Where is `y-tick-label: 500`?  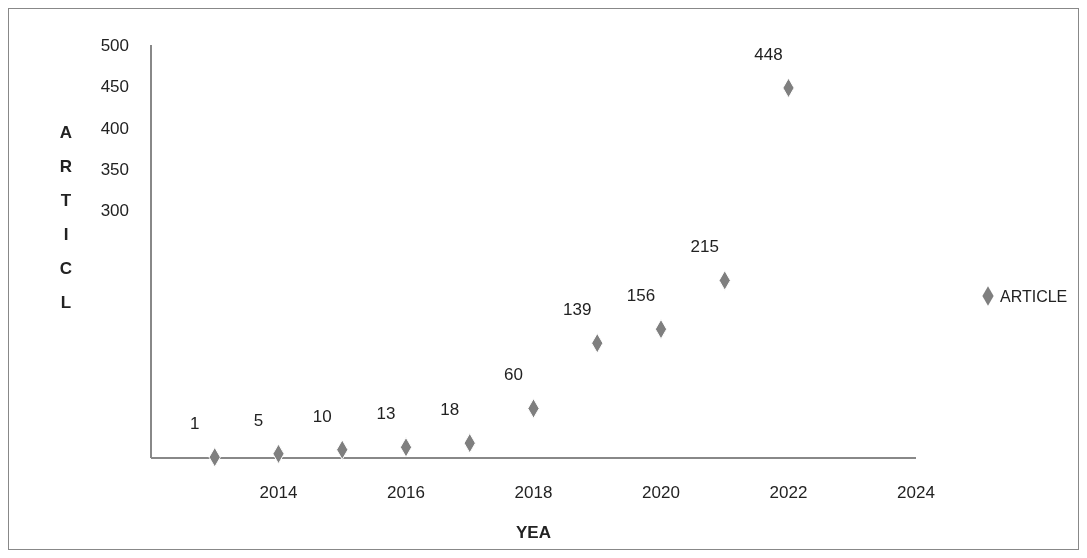
y-tick-label: 500 is located at coordinates (114, 45).